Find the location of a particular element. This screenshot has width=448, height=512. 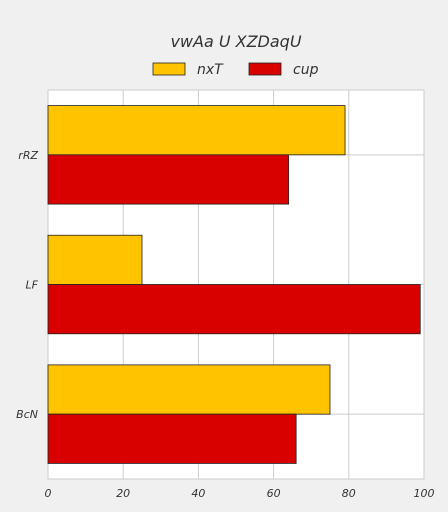

bar-cup-rRZ is located at coordinates (168, 179).